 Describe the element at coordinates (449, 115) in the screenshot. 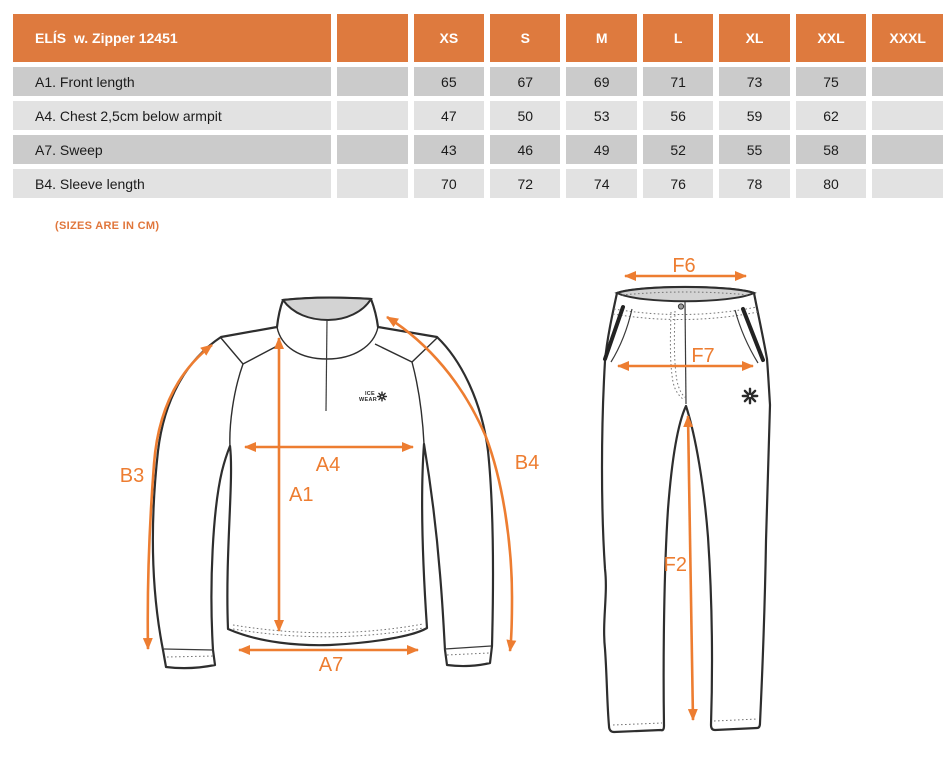

I see `measurement-value: 47` at that location.